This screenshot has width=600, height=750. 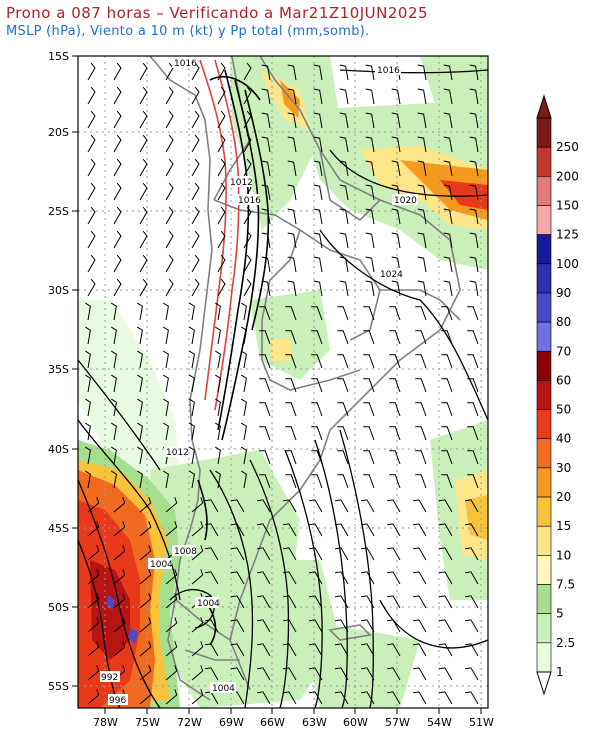 What do you see at coordinates (567, 235) in the screenshot?
I see `colorbar-label: 125` at bounding box center [567, 235].